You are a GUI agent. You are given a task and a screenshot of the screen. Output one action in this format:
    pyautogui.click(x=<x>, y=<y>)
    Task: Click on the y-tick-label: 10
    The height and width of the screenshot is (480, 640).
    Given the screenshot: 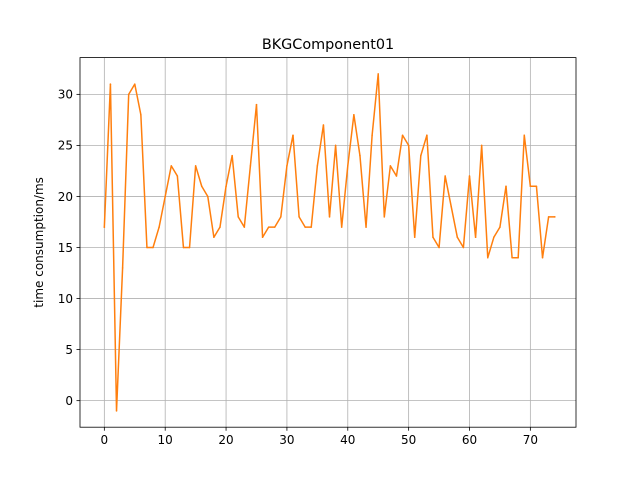 What is the action you would take?
    pyautogui.click(x=65, y=299)
    